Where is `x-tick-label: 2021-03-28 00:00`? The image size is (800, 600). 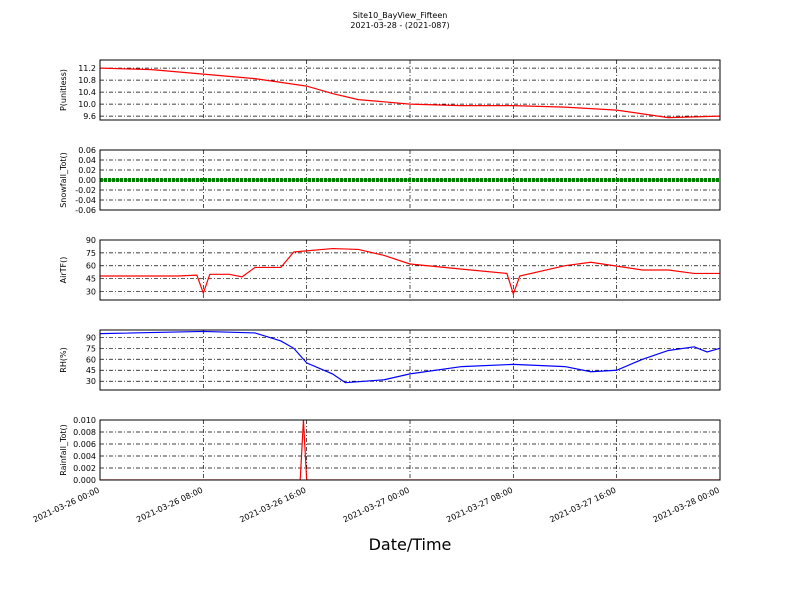 x-tick-label: 2021-03-28 00:00 is located at coordinates (686, 505).